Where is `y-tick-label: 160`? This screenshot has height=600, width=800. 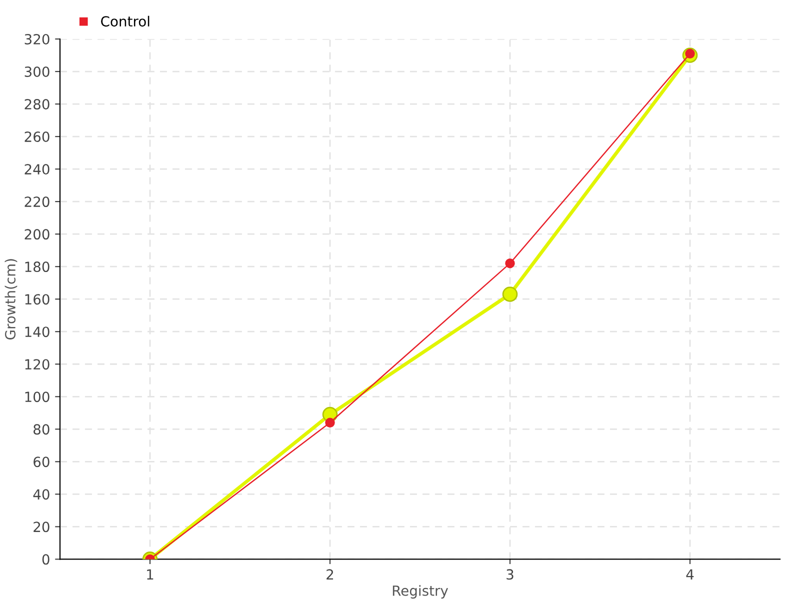 y-tick-label: 160 is located at coordinates (37, 299).